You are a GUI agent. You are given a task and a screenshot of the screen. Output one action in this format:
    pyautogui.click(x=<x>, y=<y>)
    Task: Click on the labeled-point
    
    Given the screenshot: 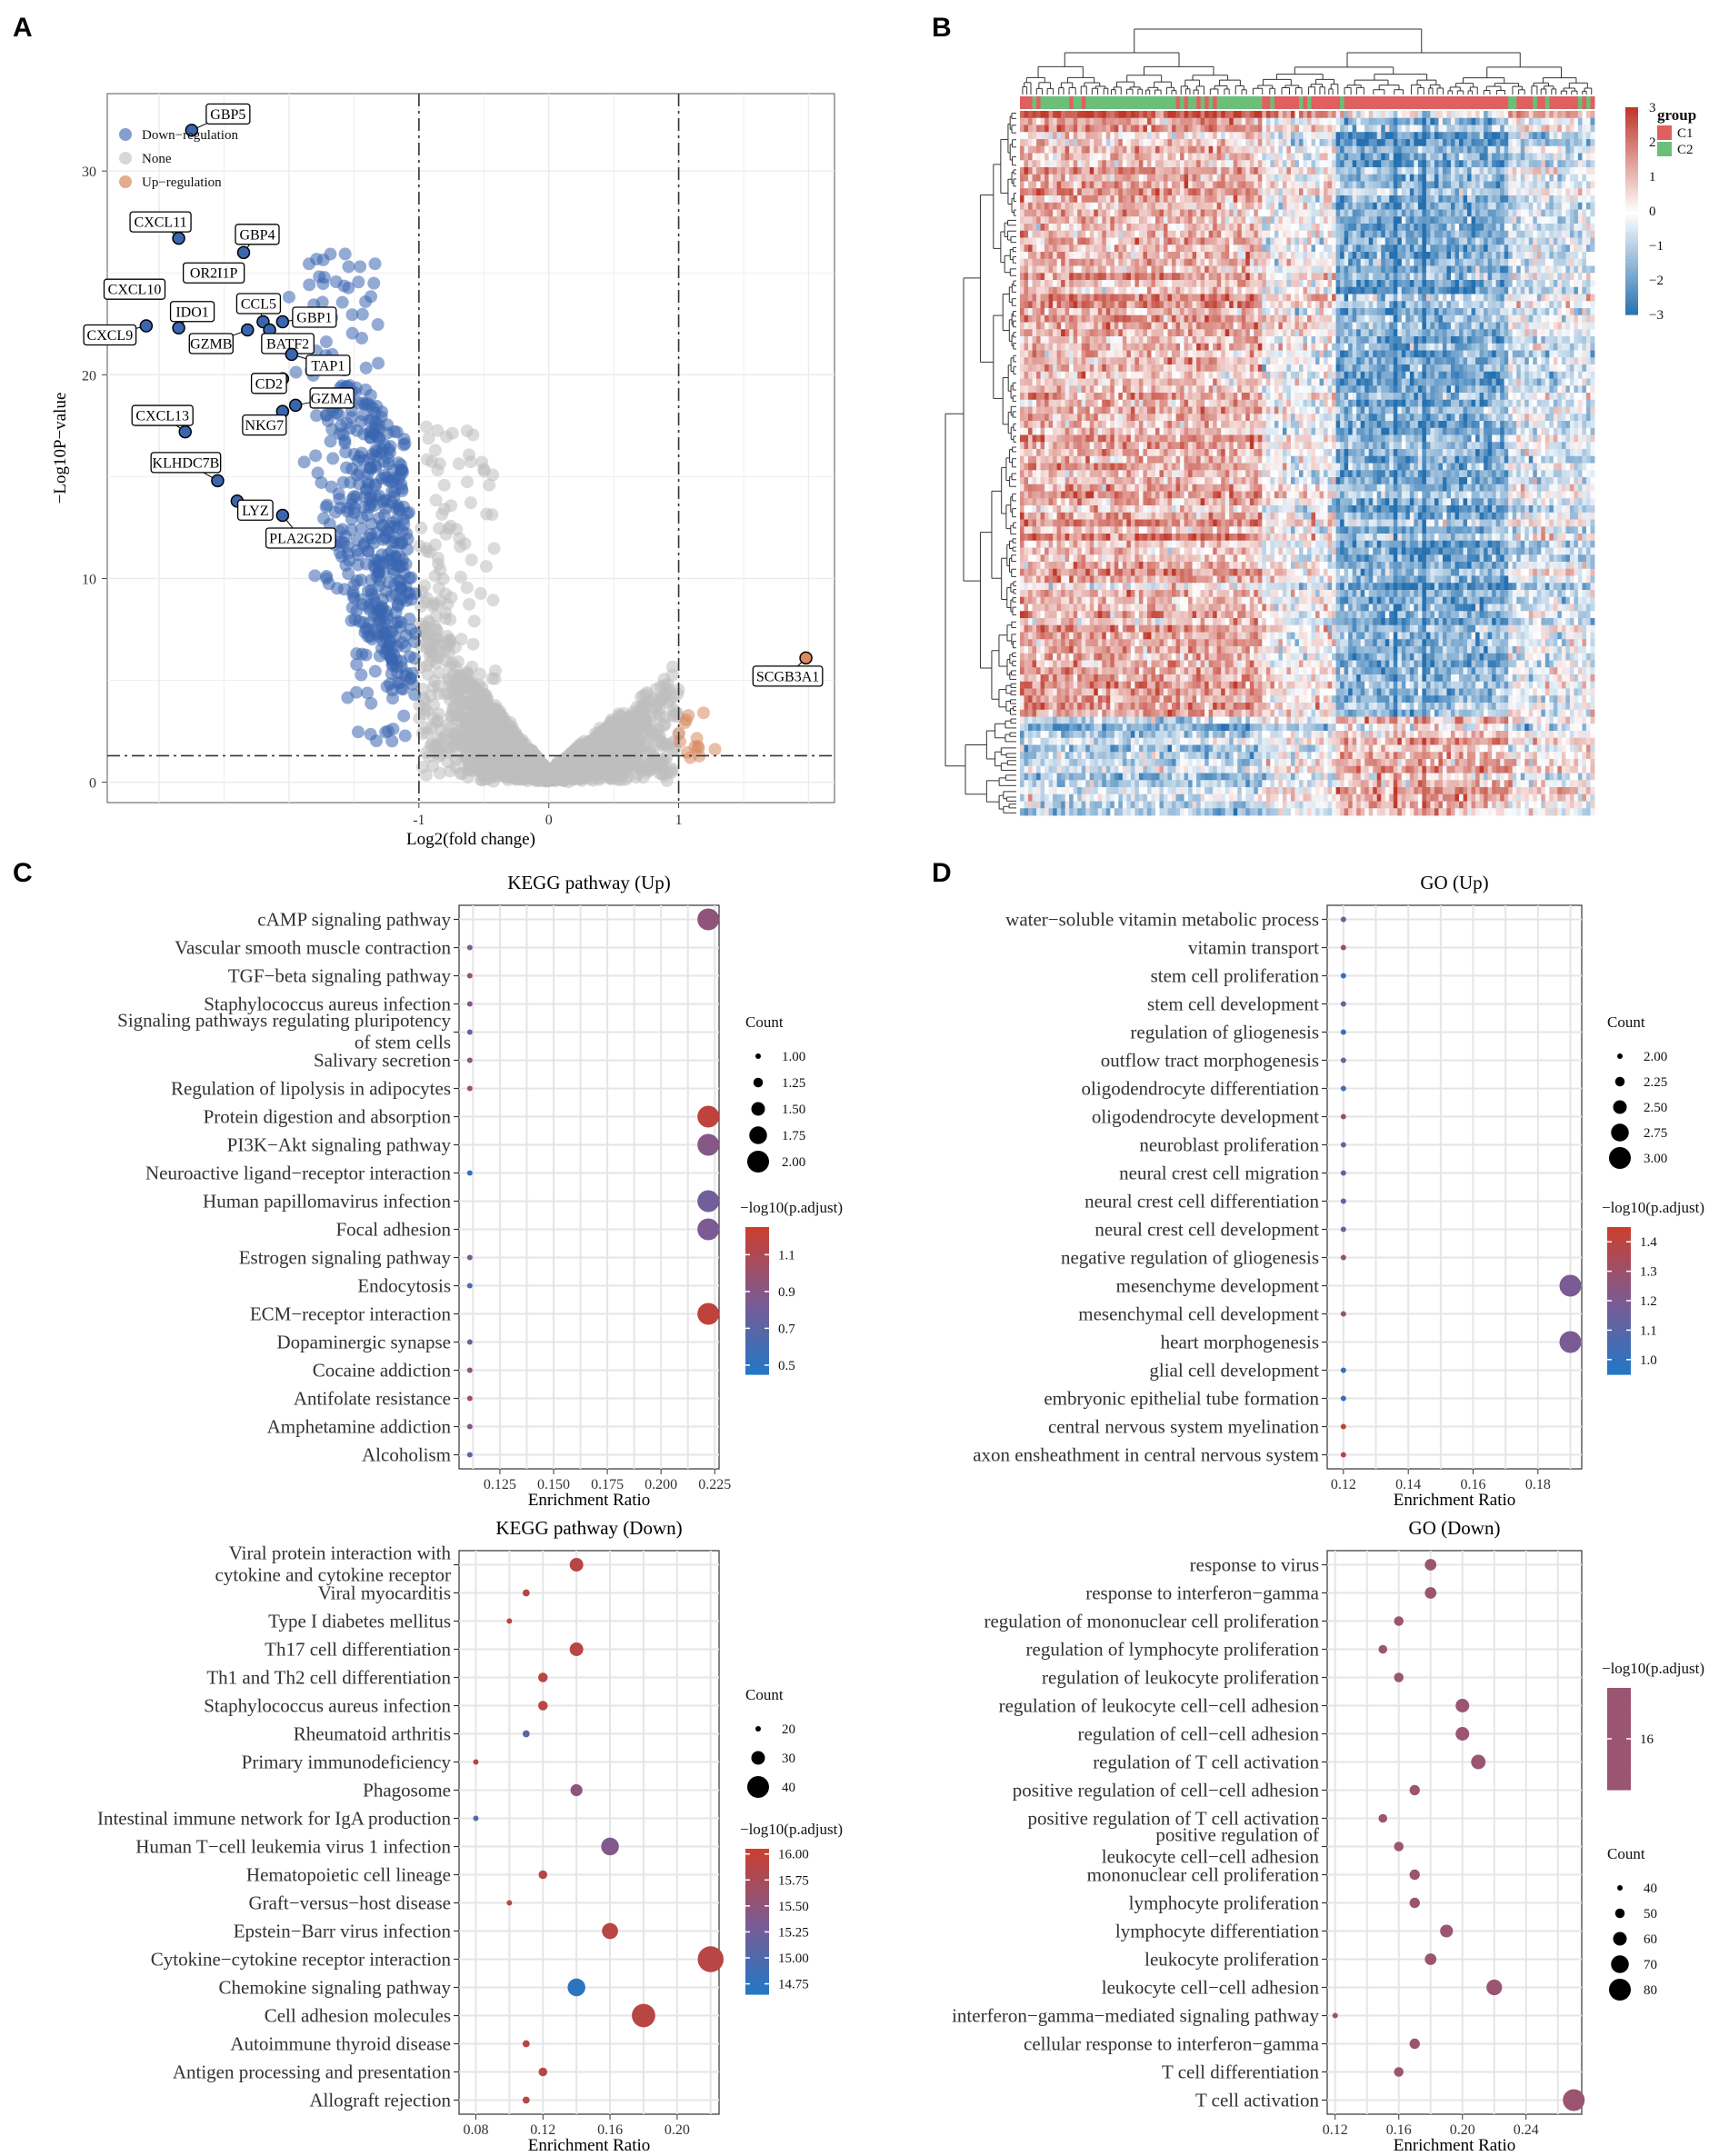 What is the action you would take?
    pyautogui.click(x=178, y=238)
    